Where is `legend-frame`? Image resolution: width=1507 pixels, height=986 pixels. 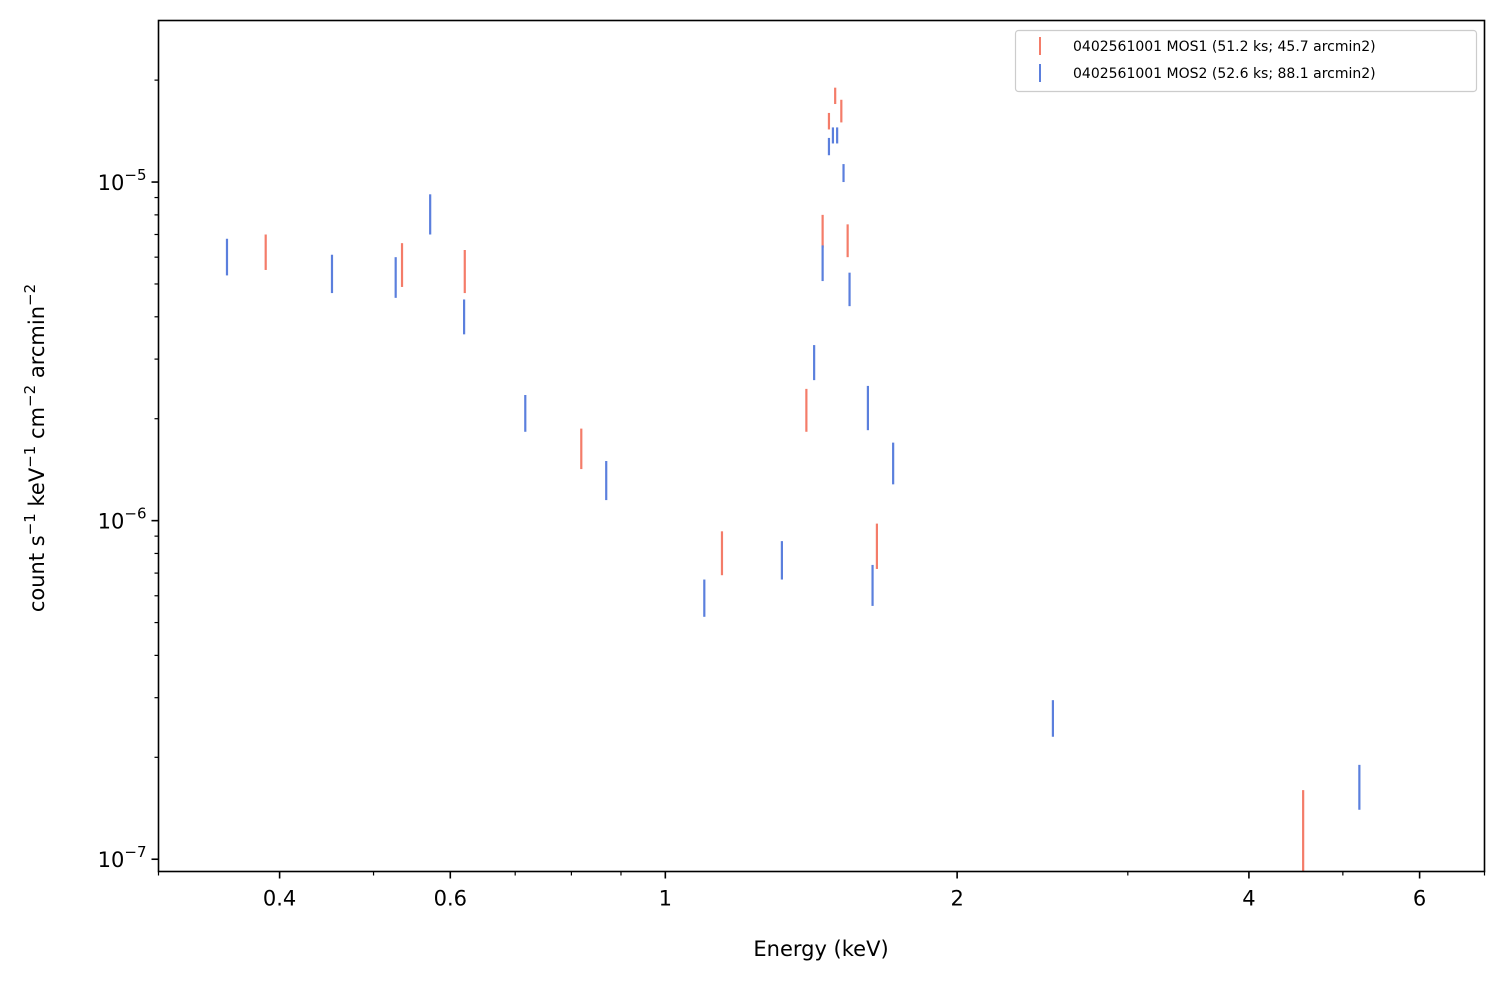
legend-frame is located at coordinates (1246, 61).